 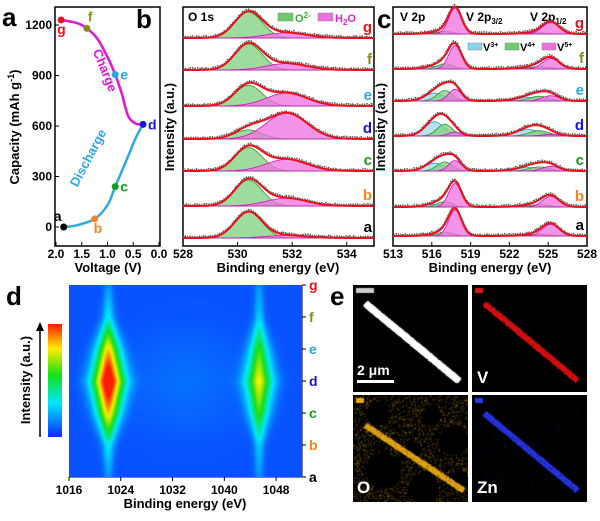 I want to click on raw-data-b, so click(x=489, y=193).